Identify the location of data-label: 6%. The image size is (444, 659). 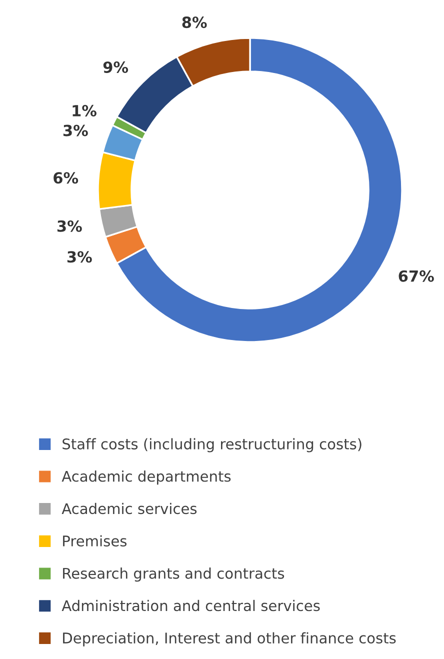
(66, 178).